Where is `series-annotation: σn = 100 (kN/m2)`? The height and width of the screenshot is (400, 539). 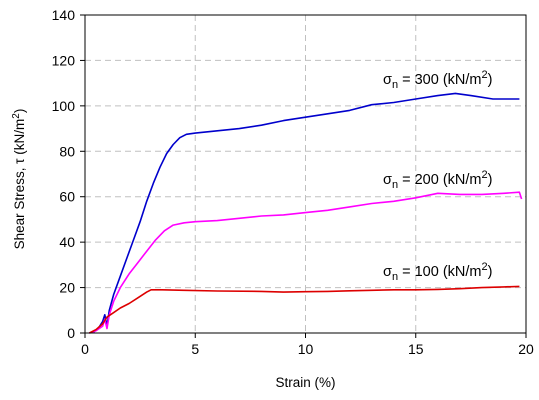
series-annotation: σn = 100 (kN/m2) is located at coordinates (437, 272).